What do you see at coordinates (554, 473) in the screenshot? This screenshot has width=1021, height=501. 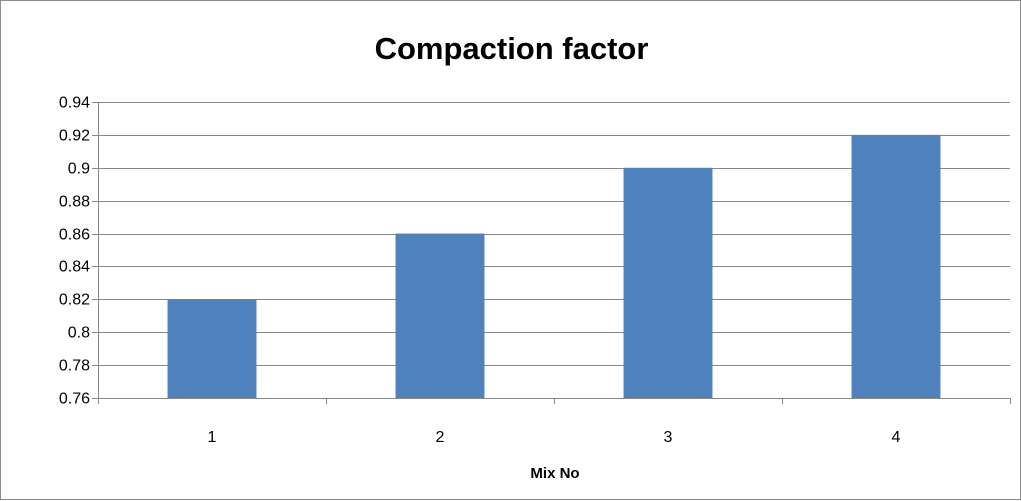 I see `x-axis-title: Mix No` at bounding box center [554, 473].